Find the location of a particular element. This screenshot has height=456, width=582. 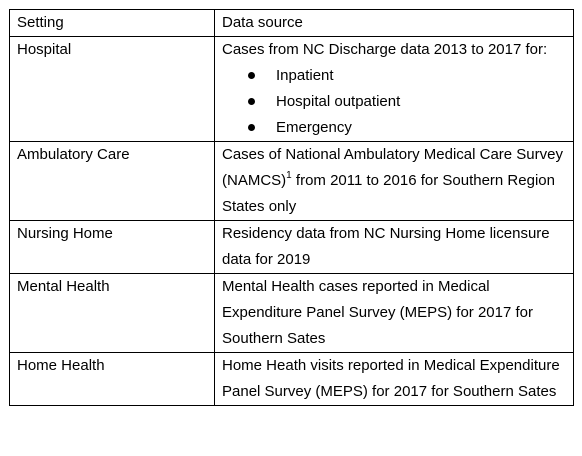

list-item-label: Inpatient is located at coordinates (305, 75).